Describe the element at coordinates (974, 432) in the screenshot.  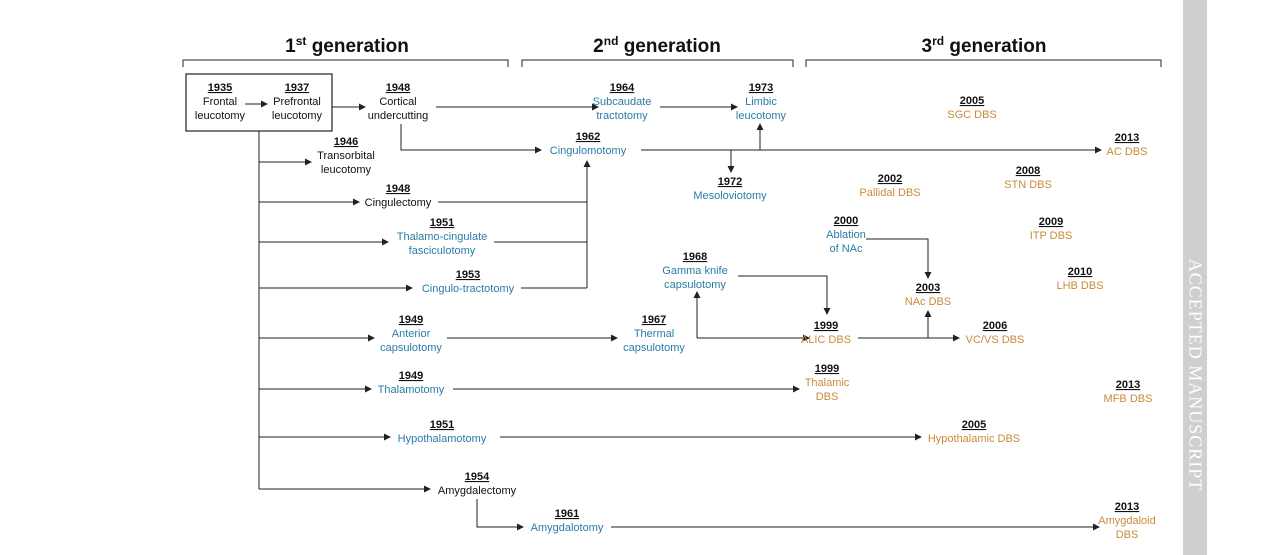
I see `node-hypothalamic-dbs: 2005 Hypothalamic DBS` at that location.